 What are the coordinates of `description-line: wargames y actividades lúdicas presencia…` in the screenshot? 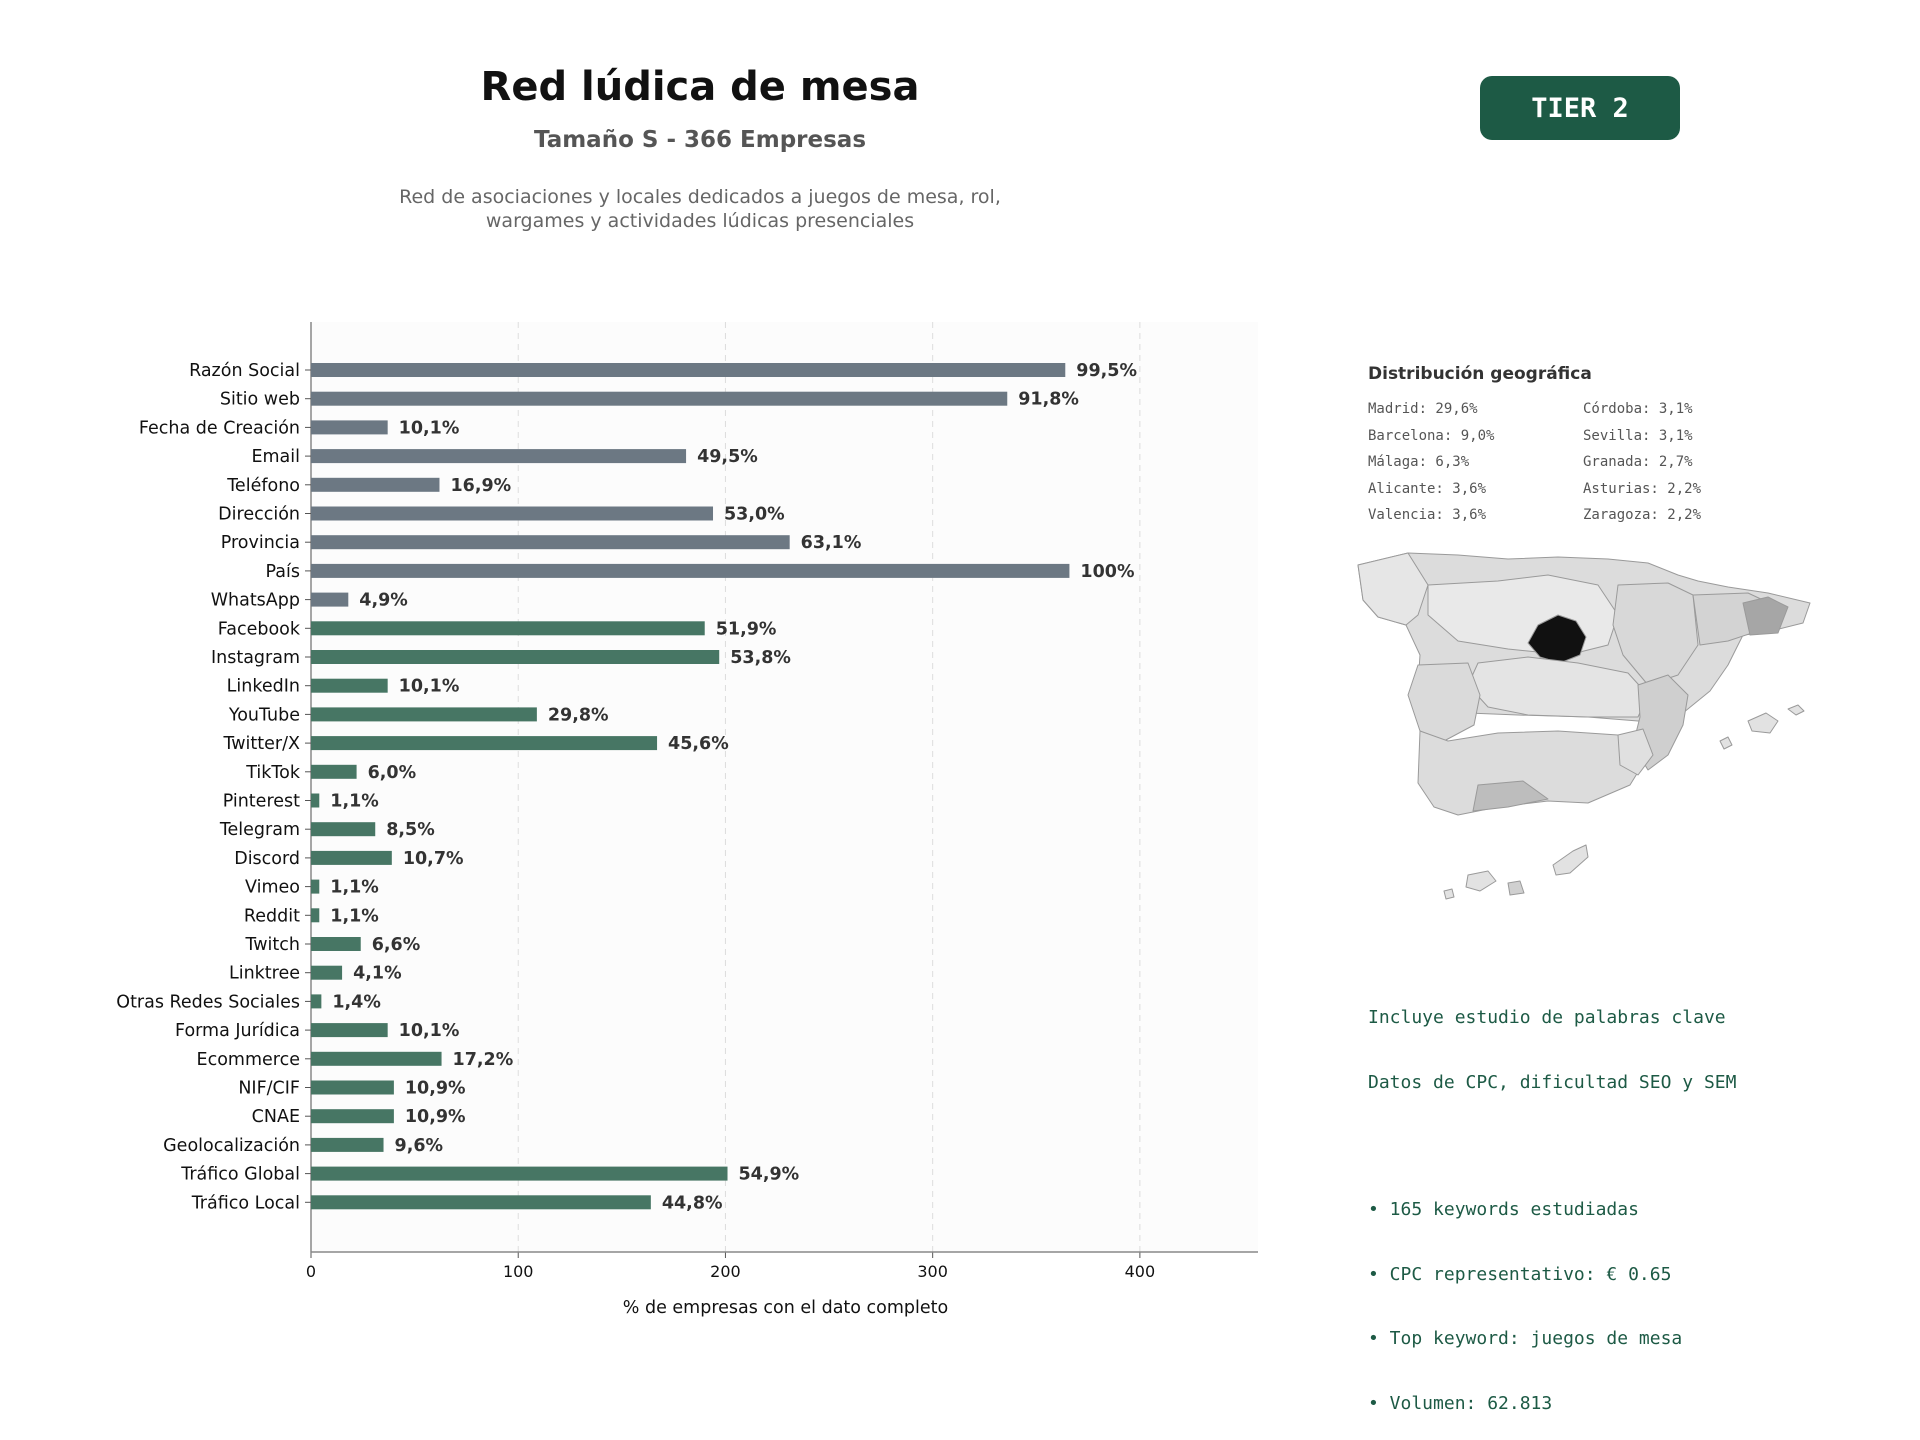 It's located at (700, 221).